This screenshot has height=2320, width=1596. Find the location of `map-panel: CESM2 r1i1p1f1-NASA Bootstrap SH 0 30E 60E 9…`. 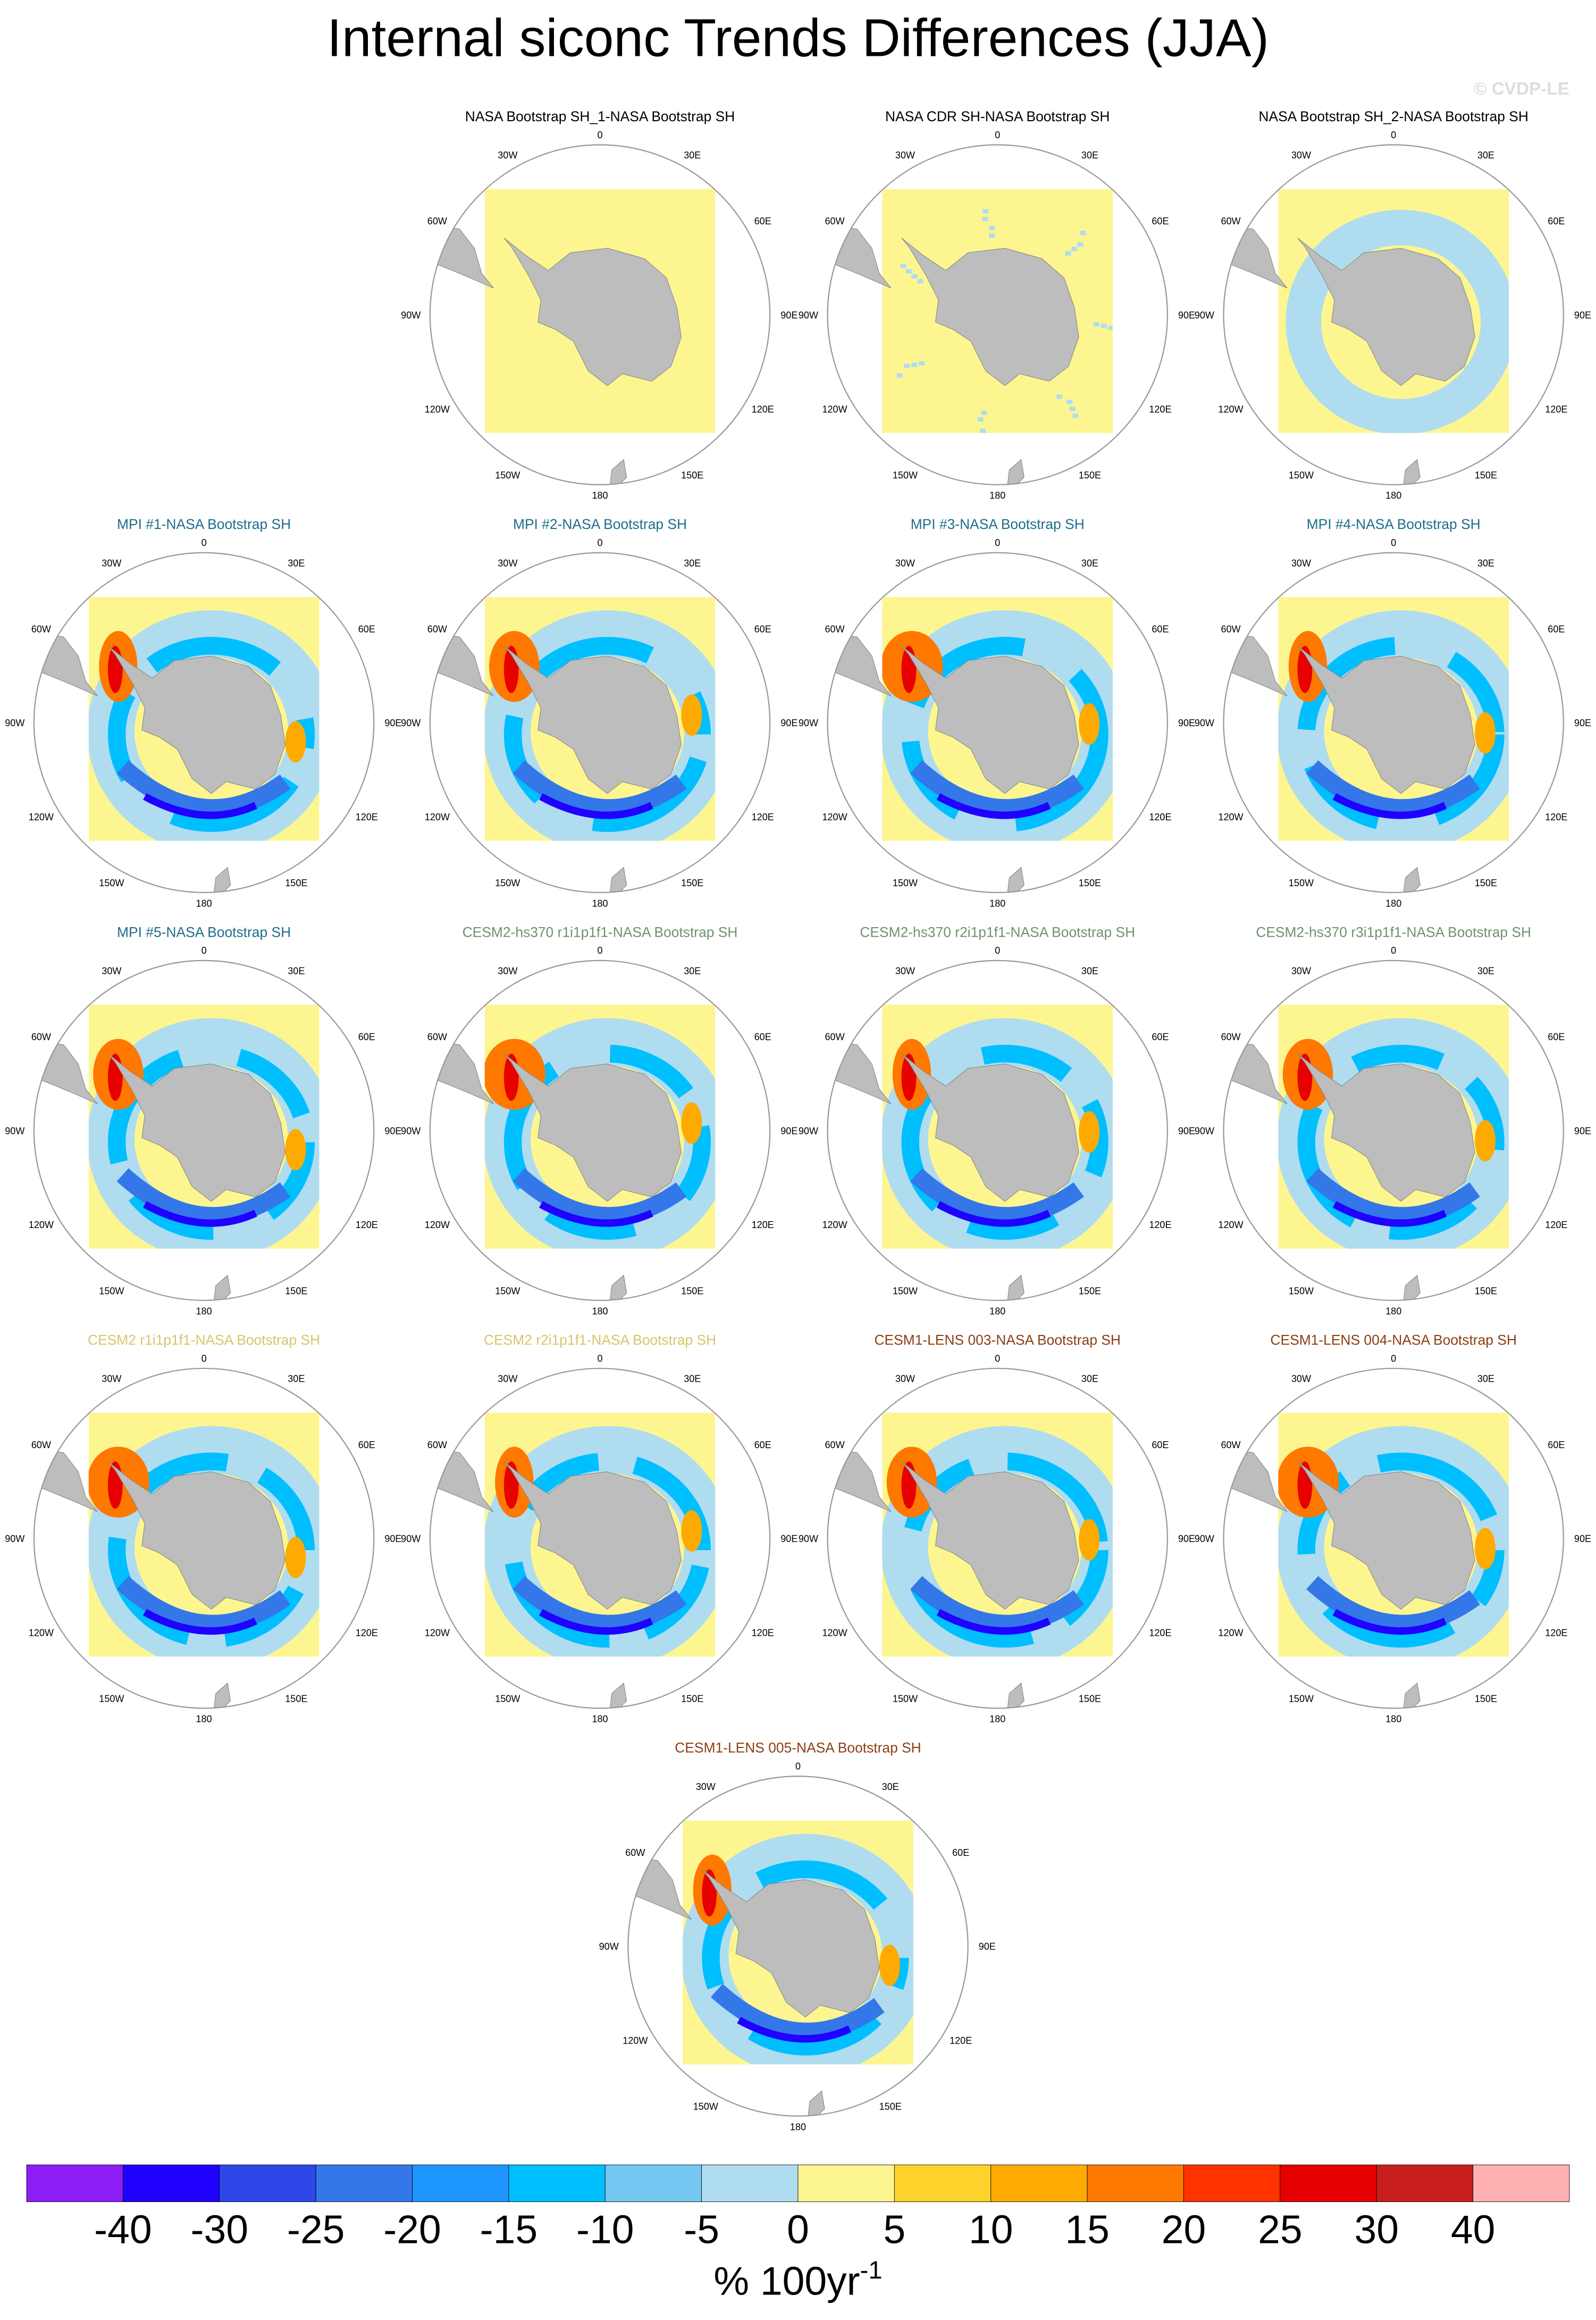

map-panel: CESM2 r1i1p1f1-NASA Bootstrap SH 0 30E 60E 9… is located at coordinates (203, 1528).